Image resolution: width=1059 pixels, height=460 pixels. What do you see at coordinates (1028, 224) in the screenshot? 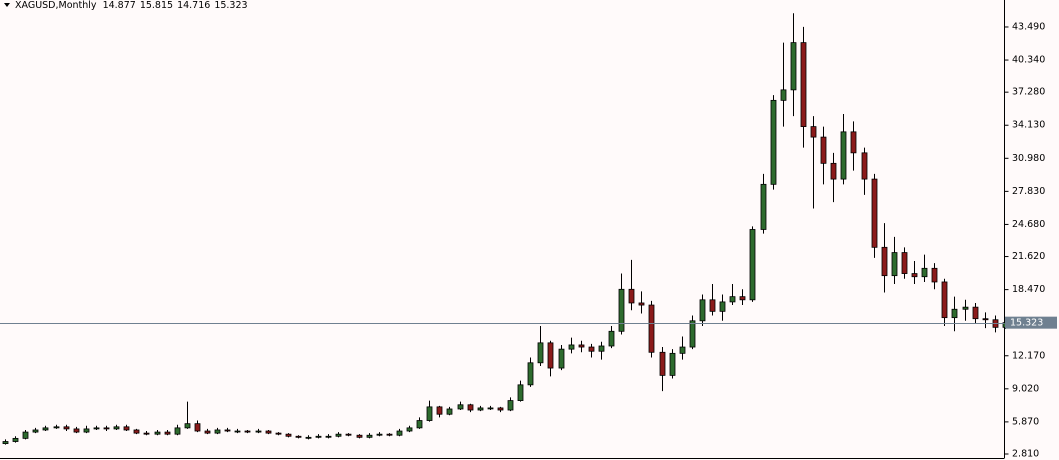
I see `y-tick-label: 24.680` at bounding box center [1028, 224].